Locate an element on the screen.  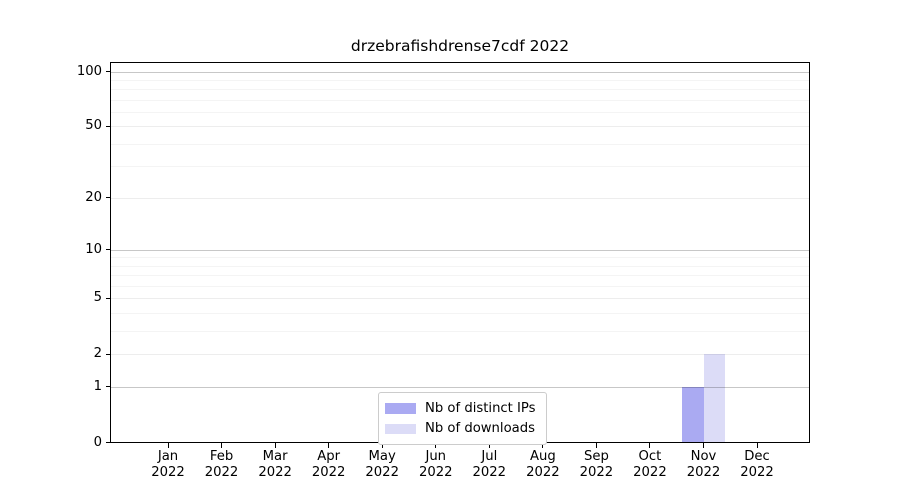
legend-label: Nb of downloads is located at coordinates (480, 429).